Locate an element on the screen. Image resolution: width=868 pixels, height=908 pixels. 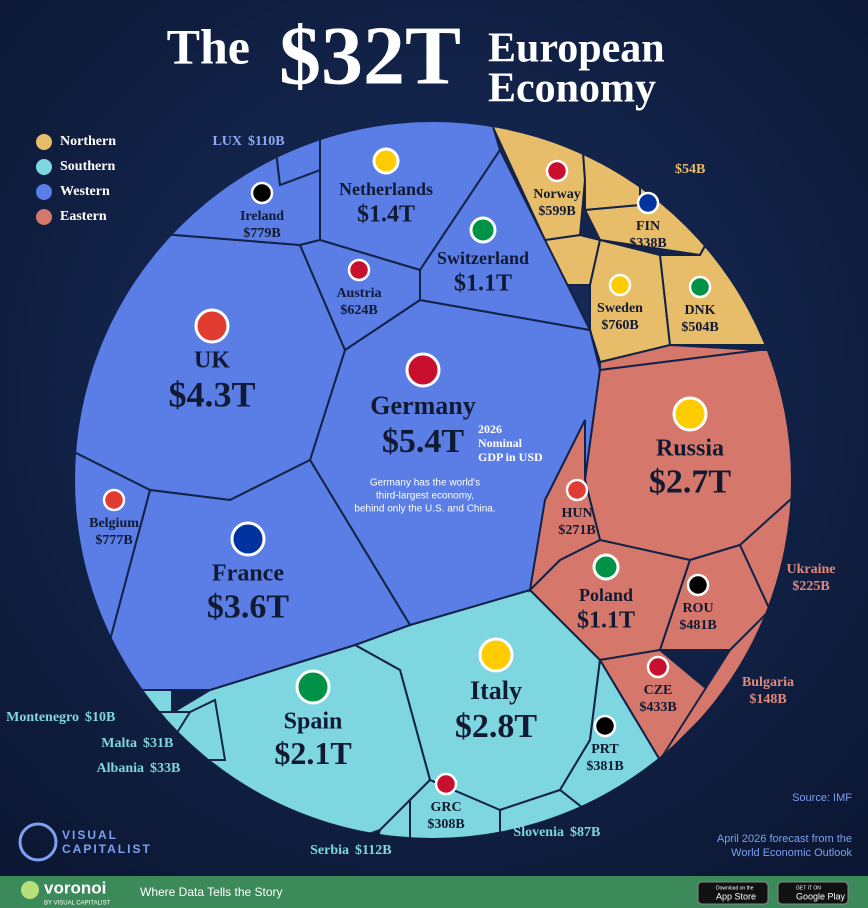
value-label: $481B is located at coordinates (697, 625).